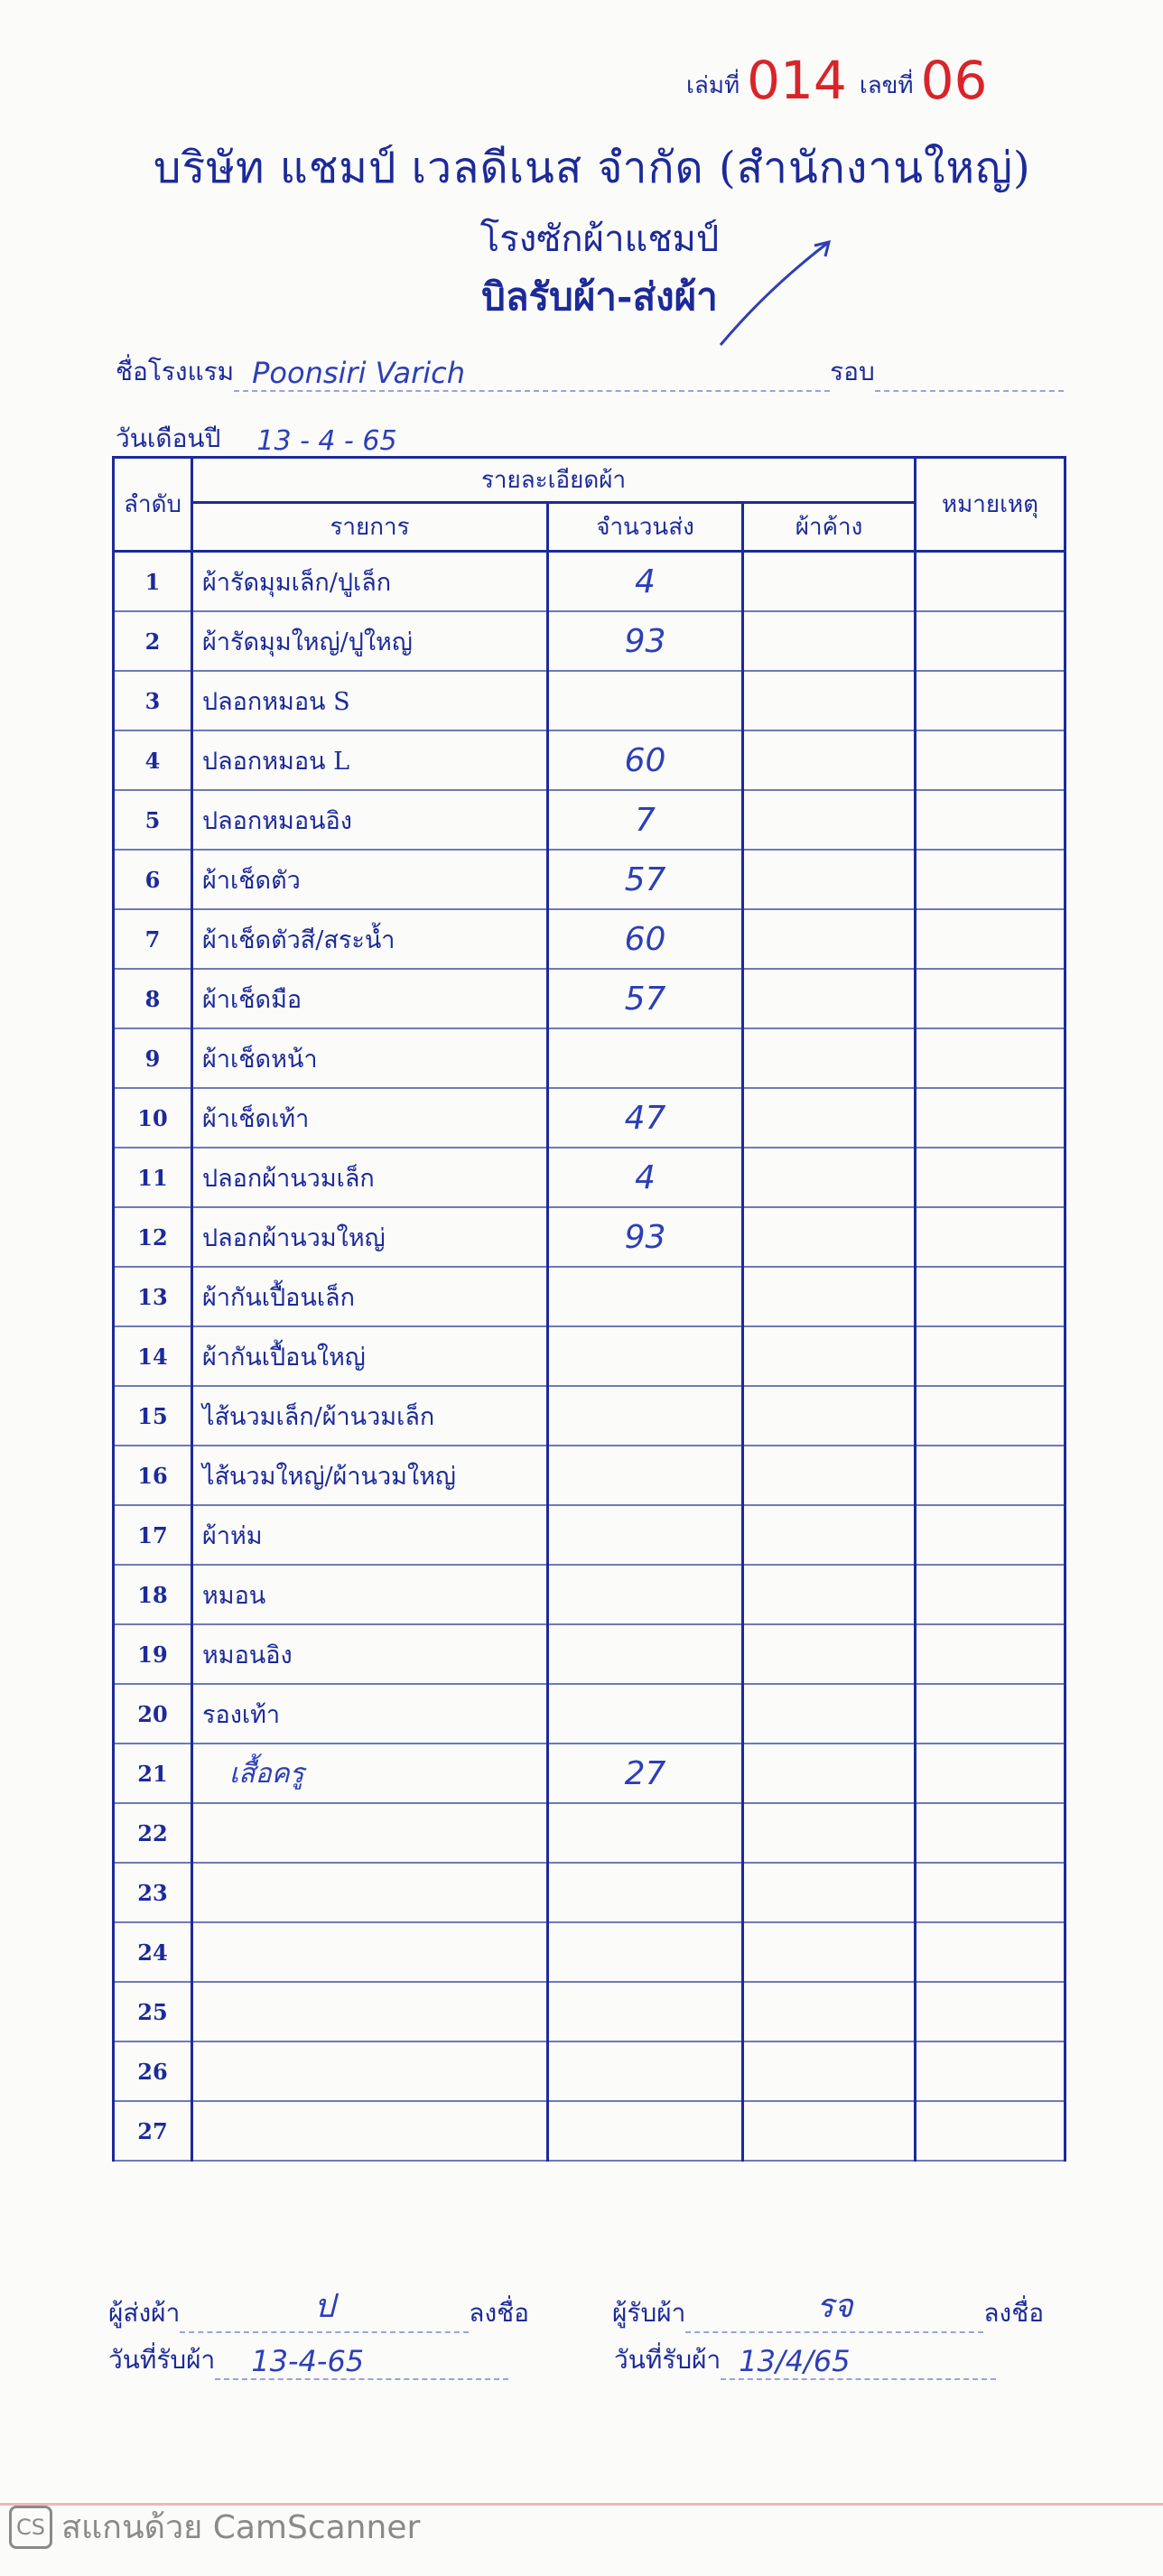 Image resolution: width=1163 pixels, height=2576 pixels. I want to click on row-item: รองเท้า, so click(370, 1713).